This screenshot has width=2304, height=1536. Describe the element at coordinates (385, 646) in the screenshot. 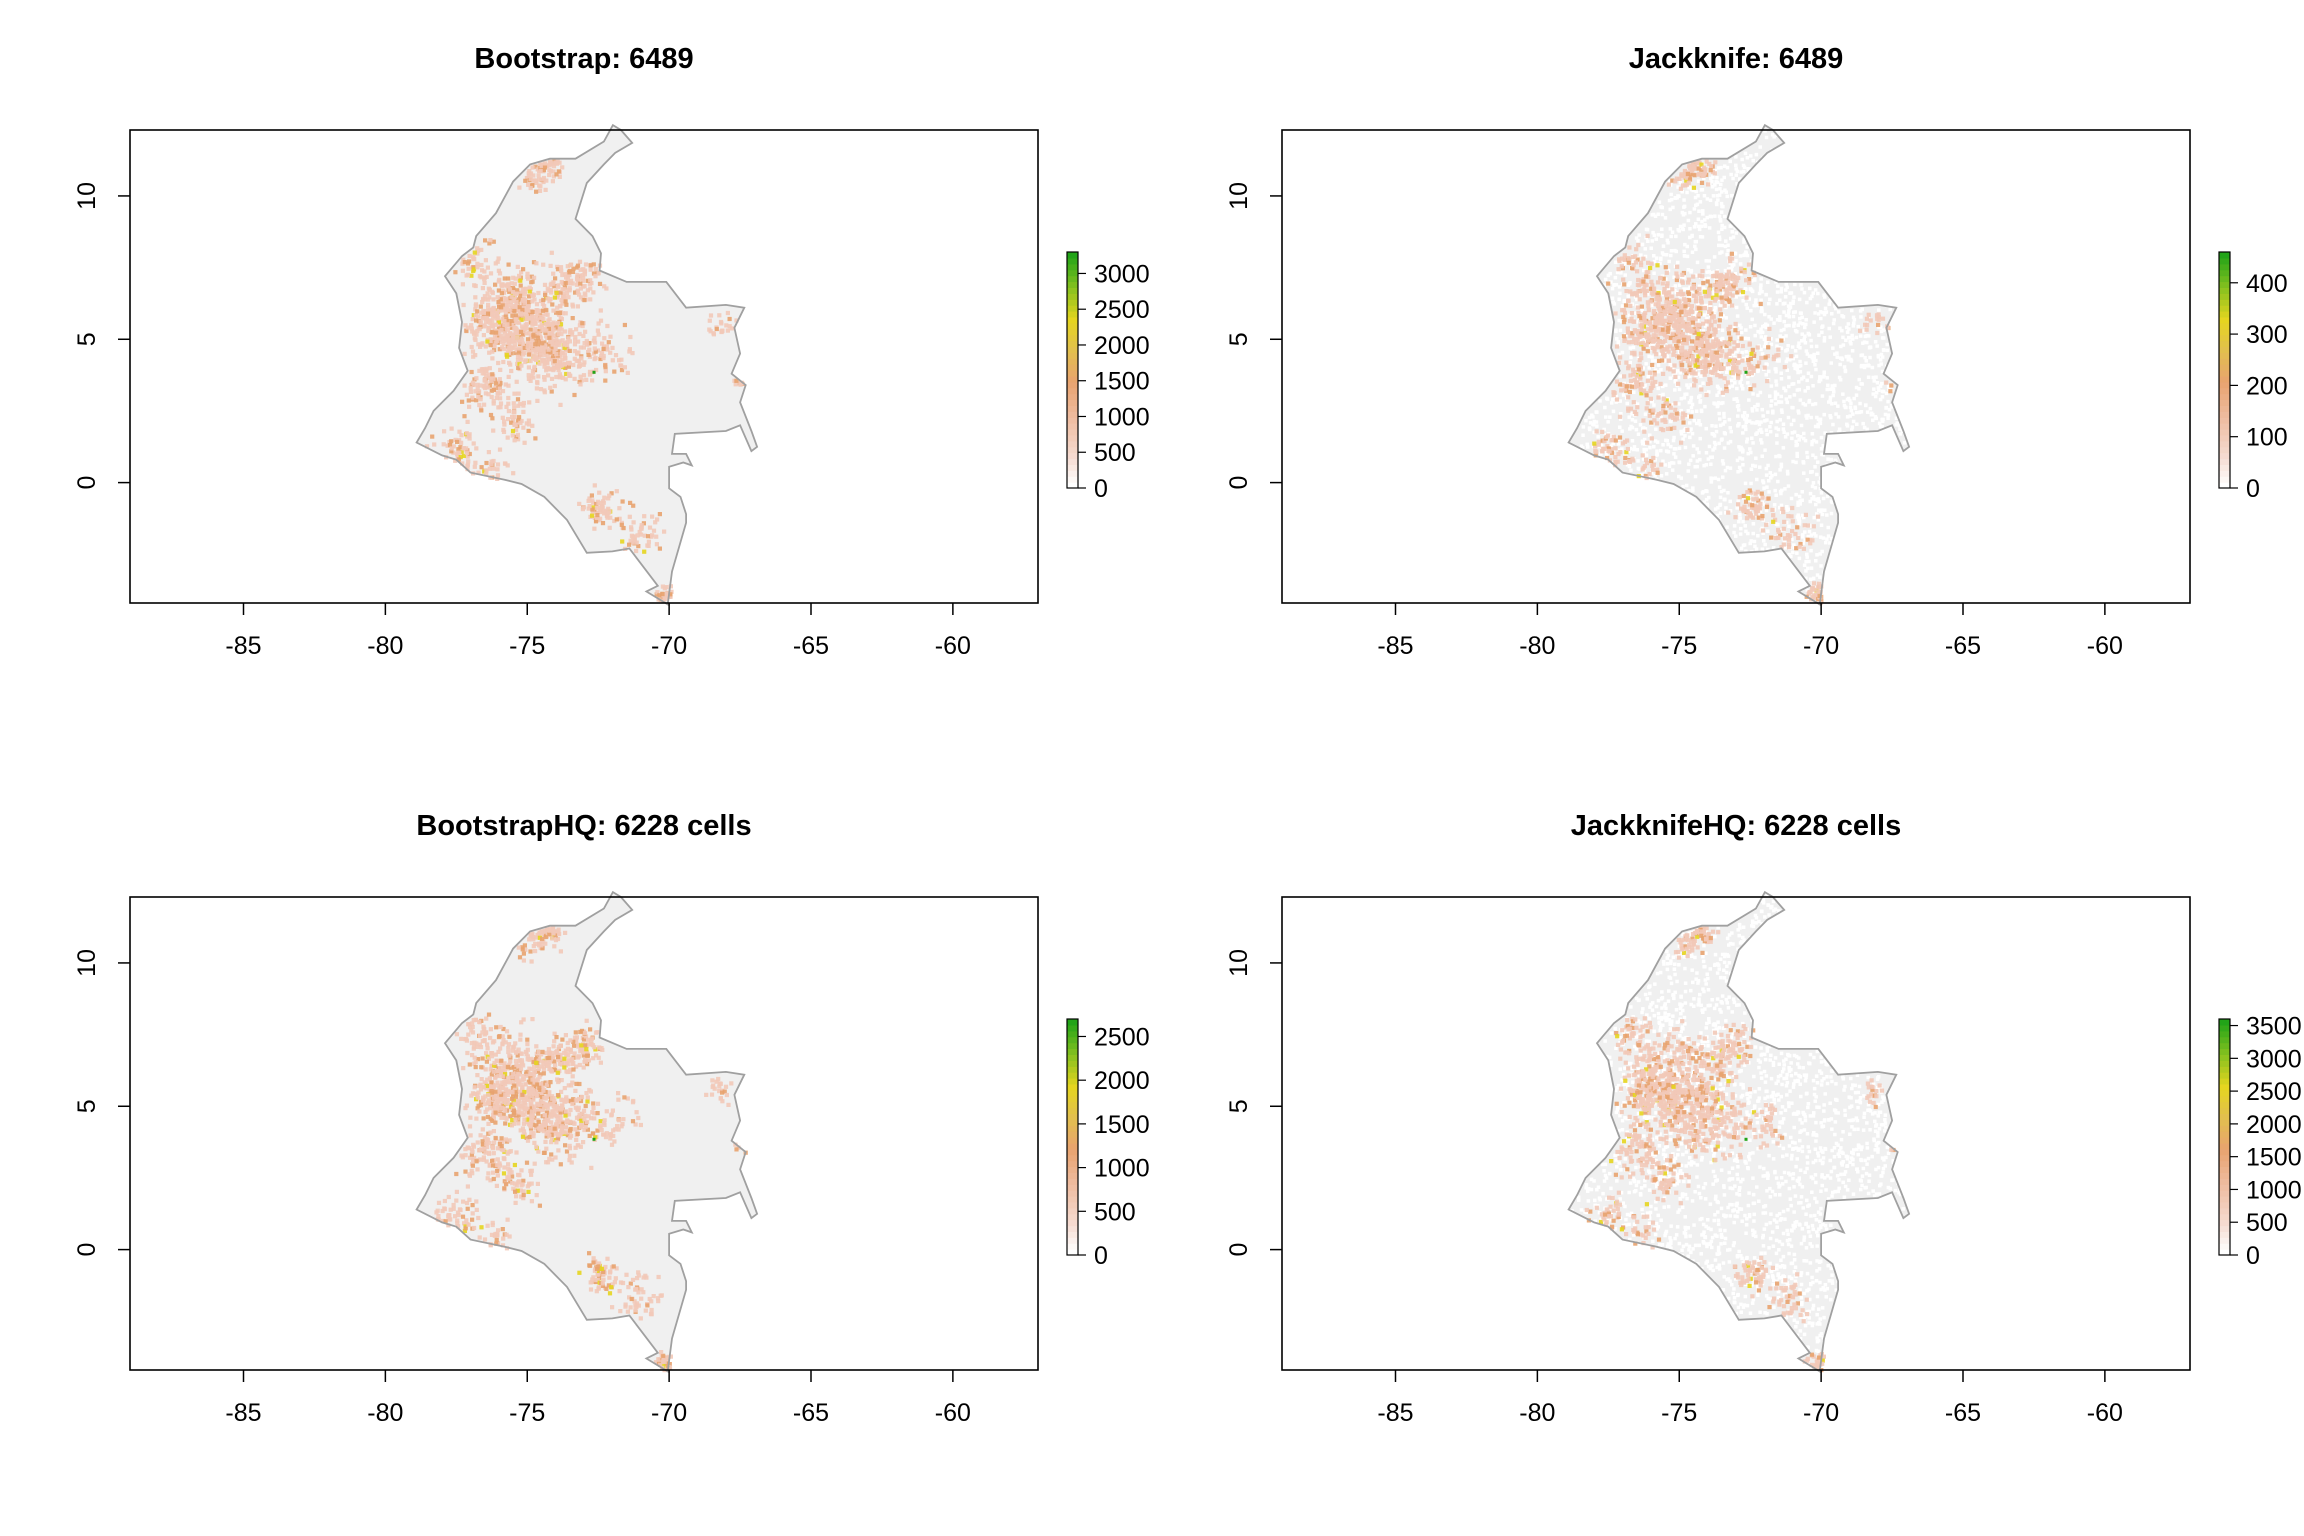

I see `x-tick-label: -80` at that location.